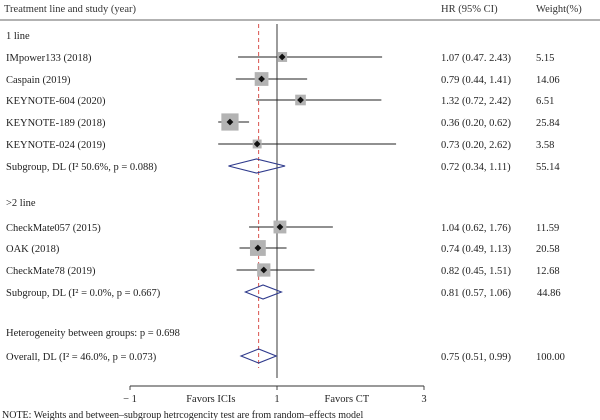 The image size is (600, 420). I want to click on point-estimate-g0-s0, so click(282, 57).